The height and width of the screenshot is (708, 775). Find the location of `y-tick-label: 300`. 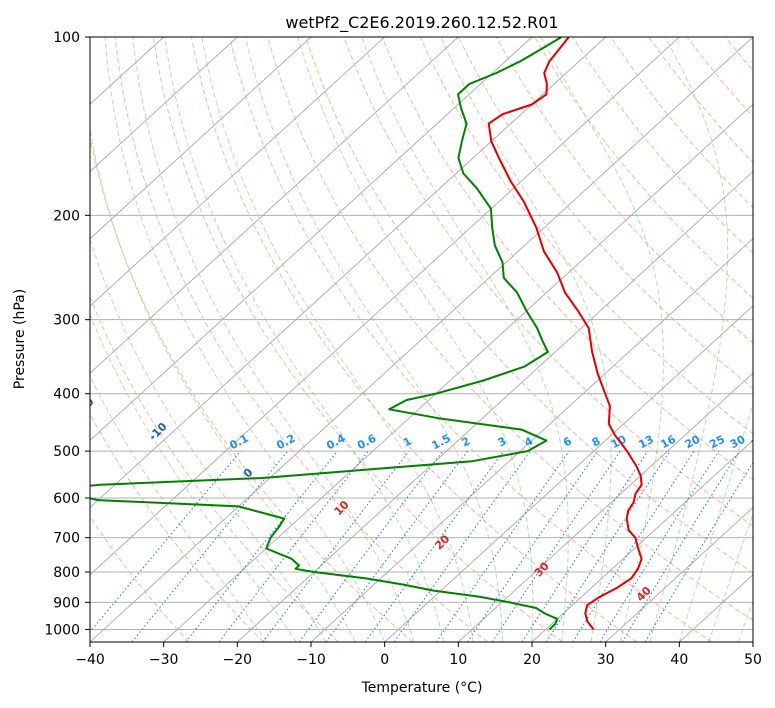

y-tick-label: 300 is located at coordinates (66, 321).